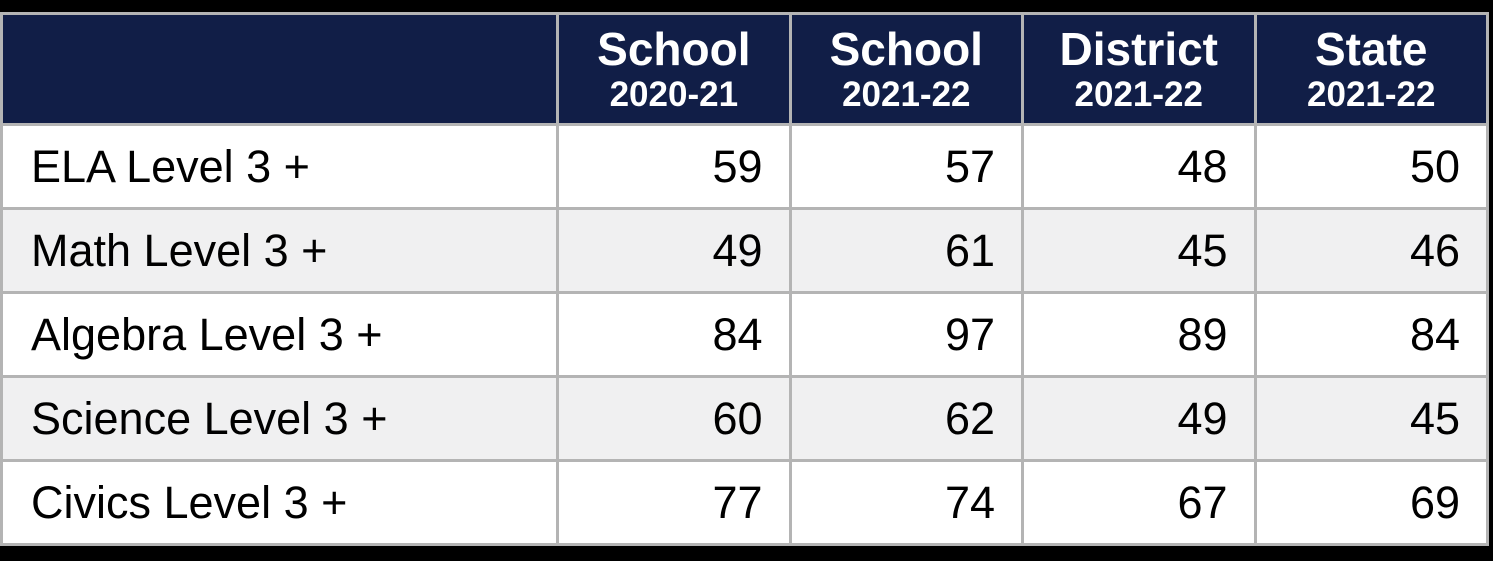  What do you see at coordinates (1139, 166) in the screenshot?
I see `cell-value: 48` at bounding box center [1139, 166].